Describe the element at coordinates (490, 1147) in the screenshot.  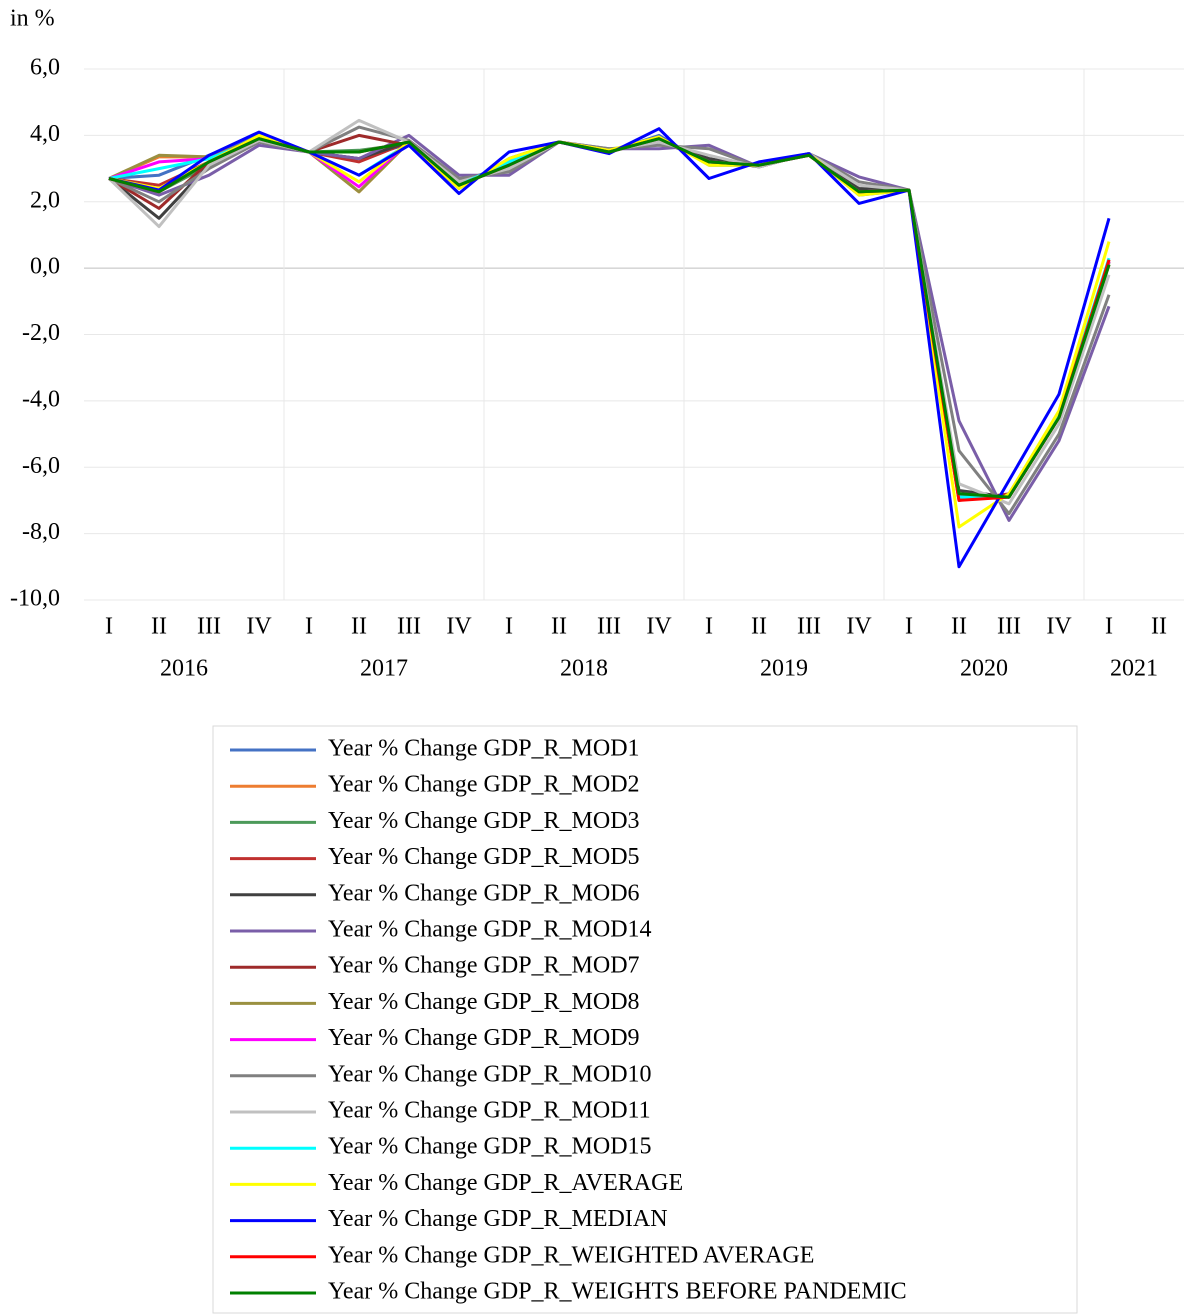
I see `legend-label: Year % Change GDP_R_MOD15` at that location.